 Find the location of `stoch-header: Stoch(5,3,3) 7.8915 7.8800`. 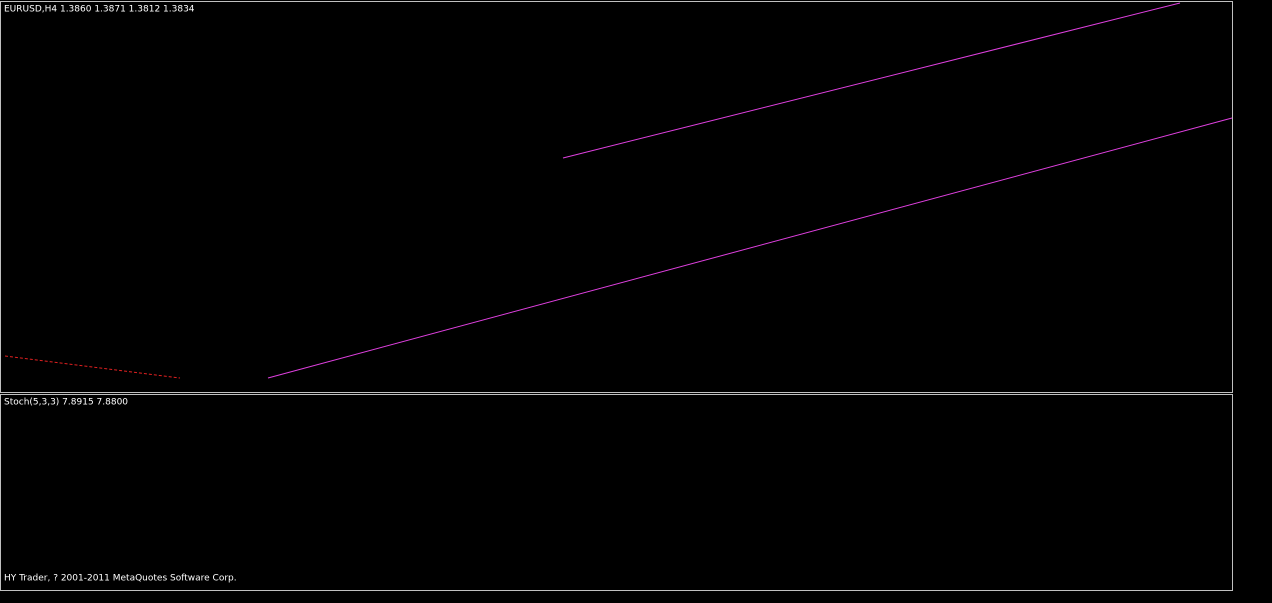

stoch-header: Stoch(5,3,3) 7.8915 7.8800 is located at coordinates (66, 403).